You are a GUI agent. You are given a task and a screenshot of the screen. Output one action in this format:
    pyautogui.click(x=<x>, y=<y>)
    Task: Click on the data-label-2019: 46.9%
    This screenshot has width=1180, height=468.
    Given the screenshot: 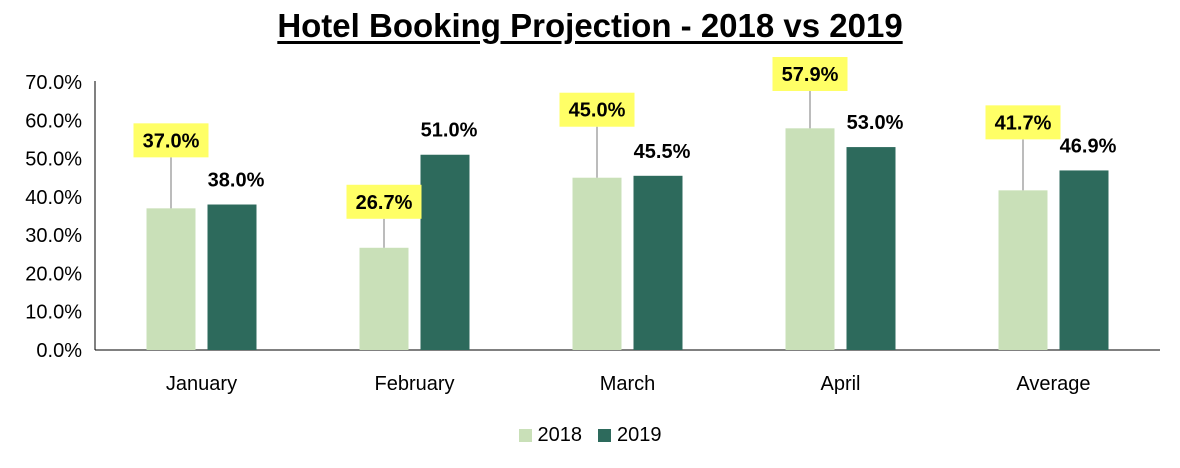 What is the action you would take?
    pyautogui.click(x=1088, y=146)
    